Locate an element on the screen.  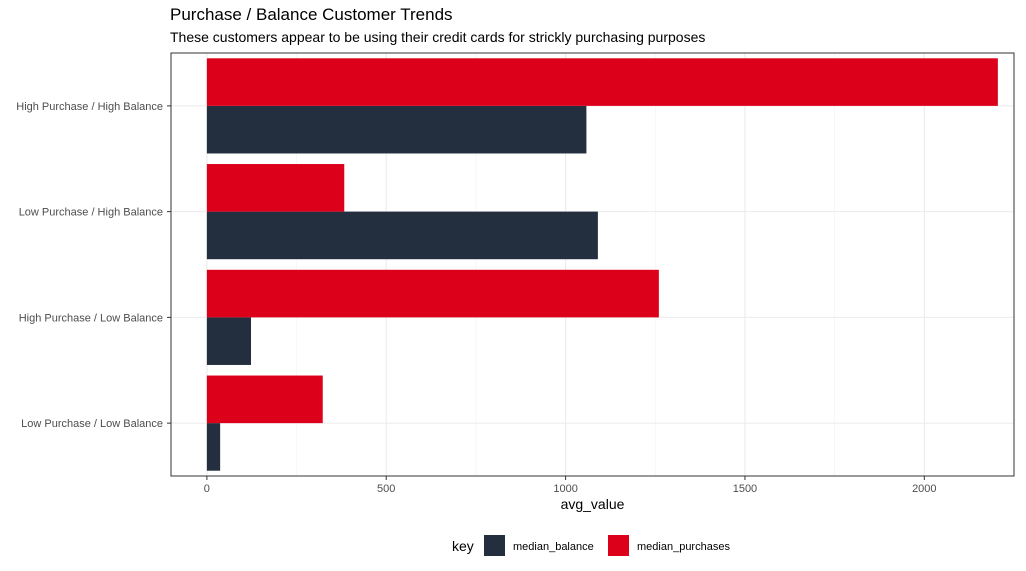
legend-label-median_purchases: median_purchases is located at coordinates (683, 547).